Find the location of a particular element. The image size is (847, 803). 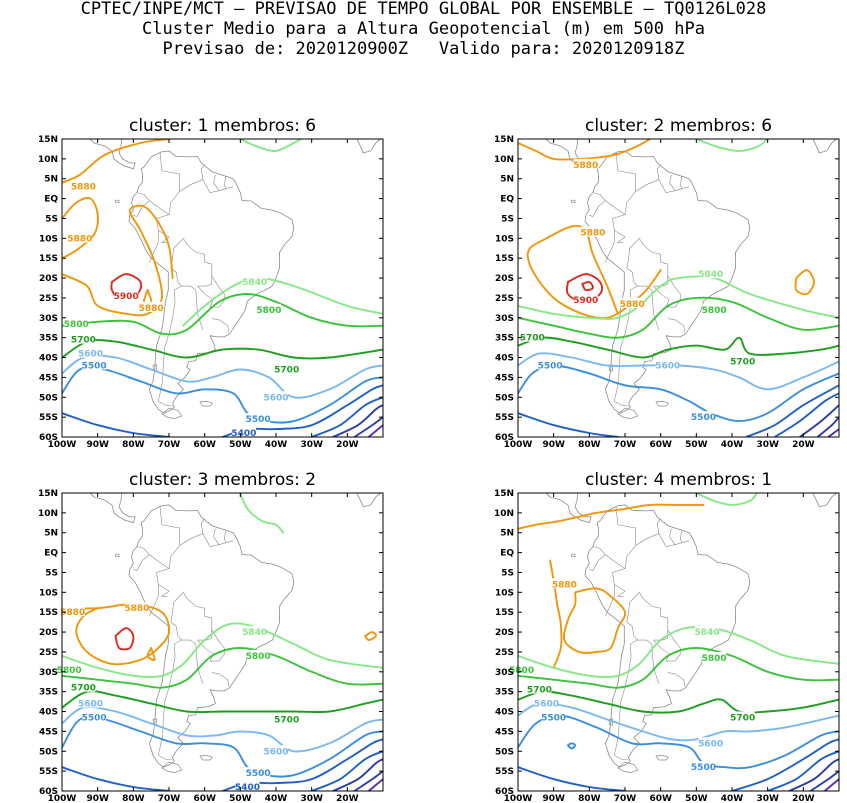

panel-title: cluster: 1 membros: 6 is located at coordinates (222, 126).